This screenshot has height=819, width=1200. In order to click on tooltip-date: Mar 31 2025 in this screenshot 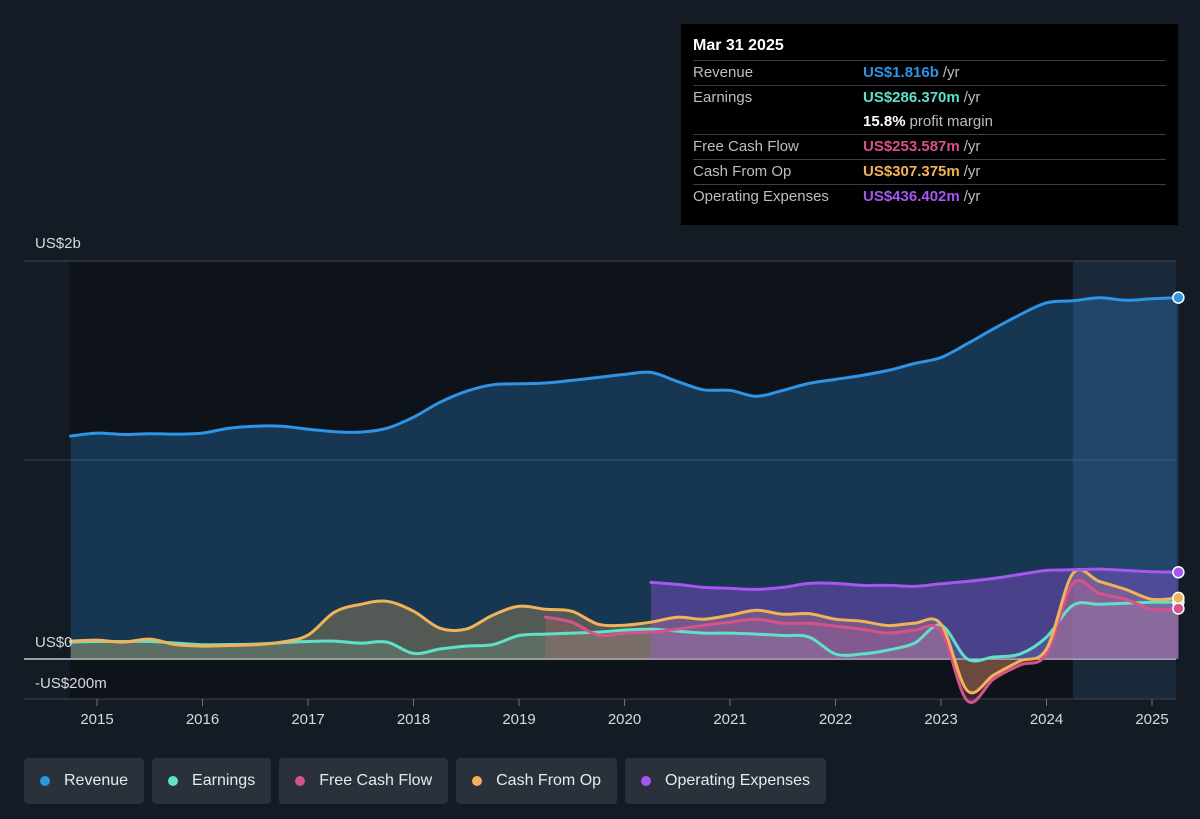, I will do `click(738, 45)`.